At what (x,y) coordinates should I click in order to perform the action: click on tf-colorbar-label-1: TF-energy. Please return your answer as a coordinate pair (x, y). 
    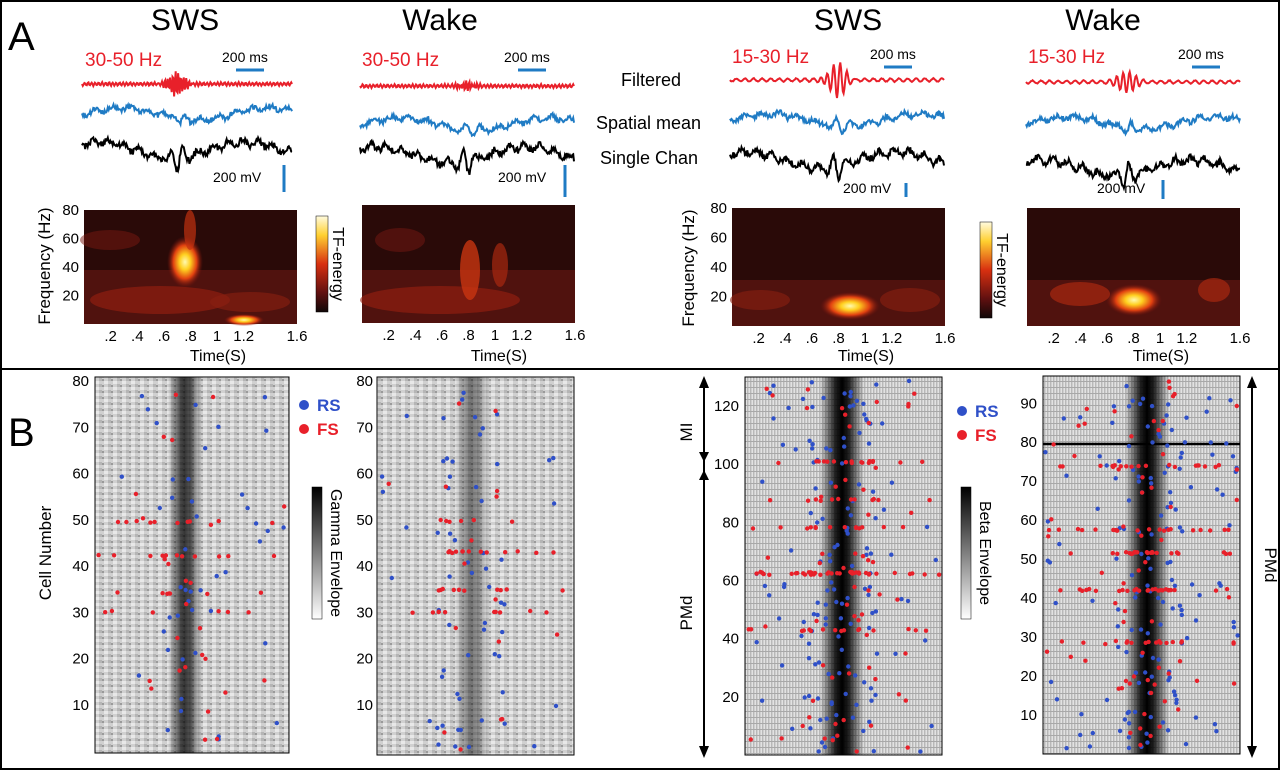
    Looking at the image, I should click on (337, 264).